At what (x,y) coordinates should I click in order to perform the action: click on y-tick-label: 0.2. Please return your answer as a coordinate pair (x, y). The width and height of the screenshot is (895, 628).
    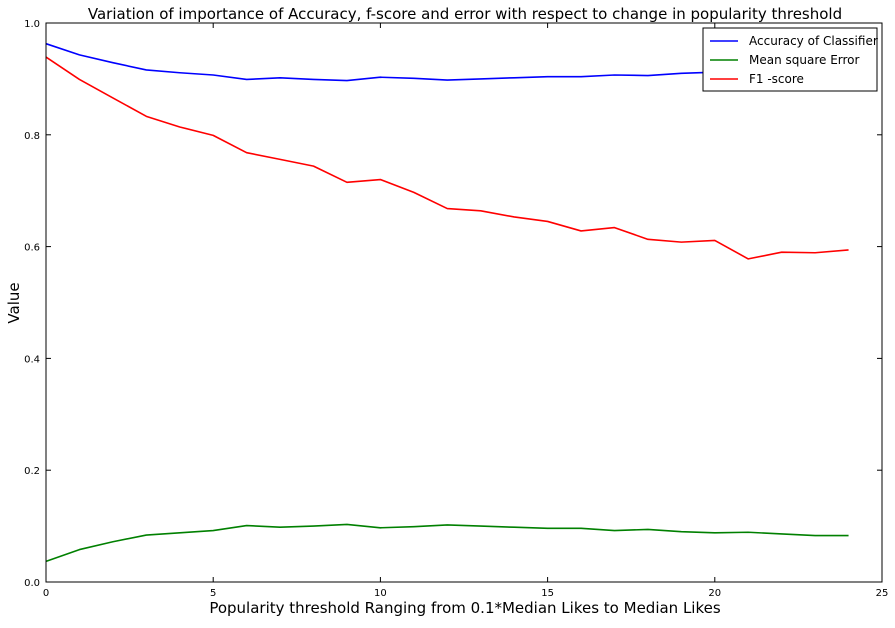
    Looking at the image, I should click on (32, 471).